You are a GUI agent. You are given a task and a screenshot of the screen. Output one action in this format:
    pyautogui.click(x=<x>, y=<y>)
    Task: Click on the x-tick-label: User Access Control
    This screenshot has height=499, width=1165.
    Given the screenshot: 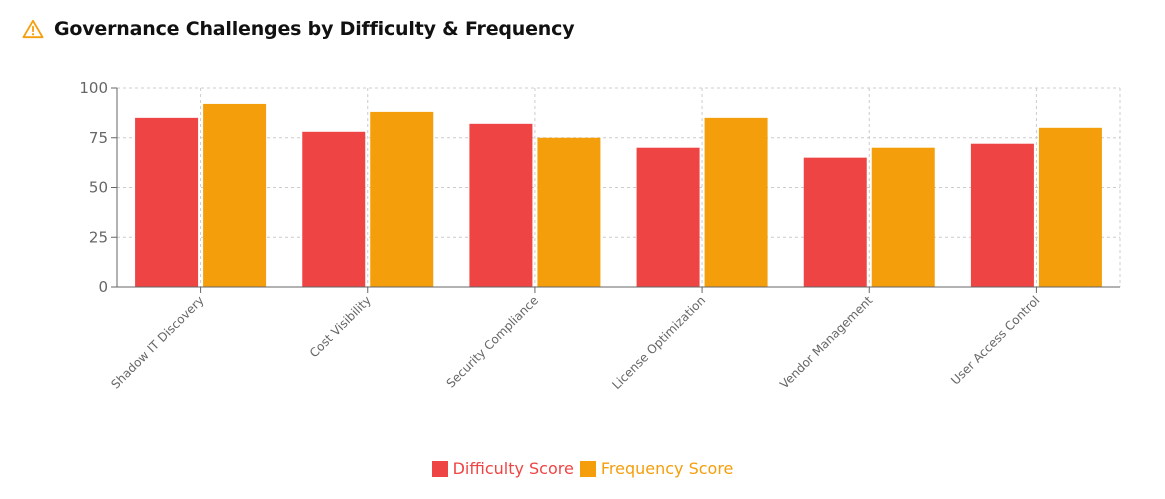 What is the action you would take?
    pyautogui.click(x=995, y=340)
    